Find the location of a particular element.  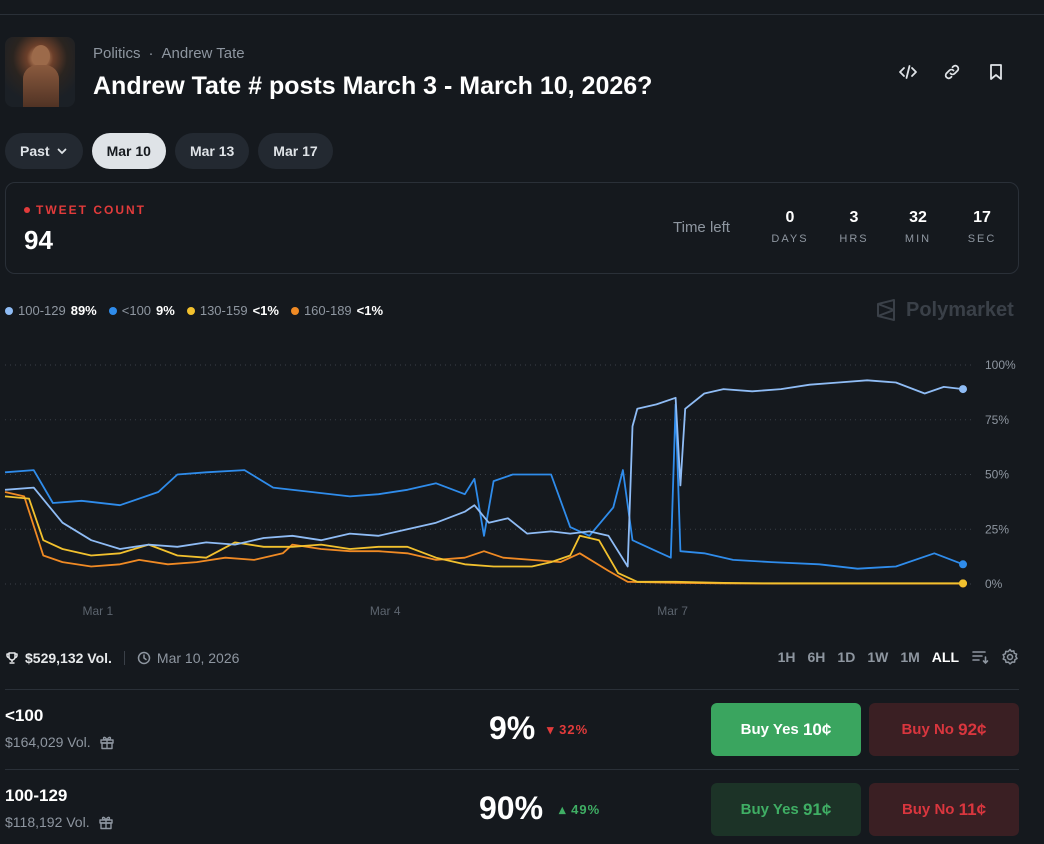

range-1m: 1M is located at coordinates (910, 657).